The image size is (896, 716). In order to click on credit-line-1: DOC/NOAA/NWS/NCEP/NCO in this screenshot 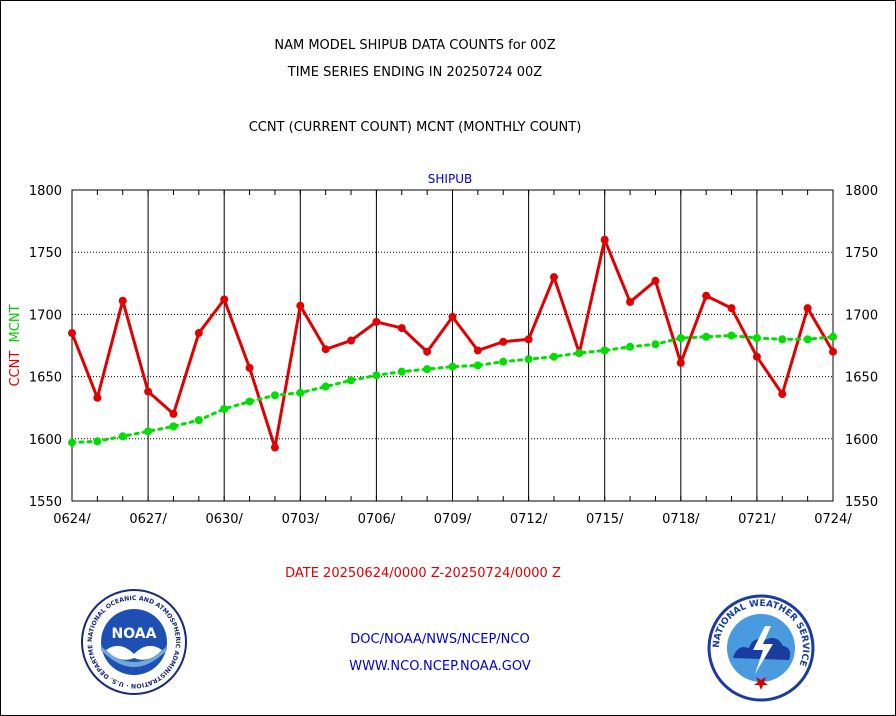, I will do `click(440, 639)`.